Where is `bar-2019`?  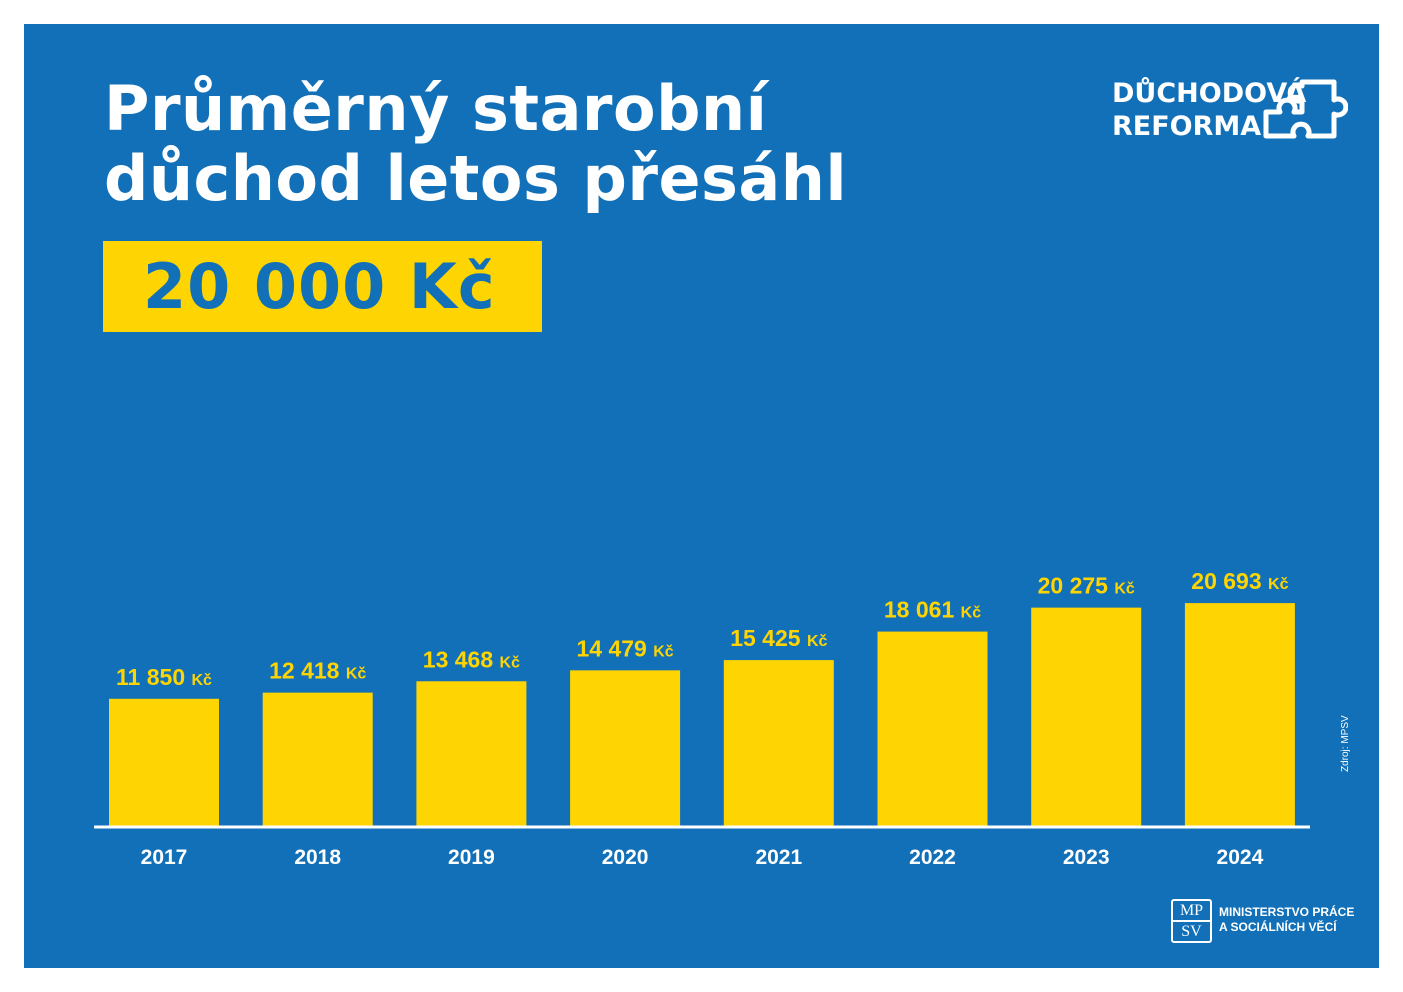
bar-2019 is located at coordinates (471, 754).